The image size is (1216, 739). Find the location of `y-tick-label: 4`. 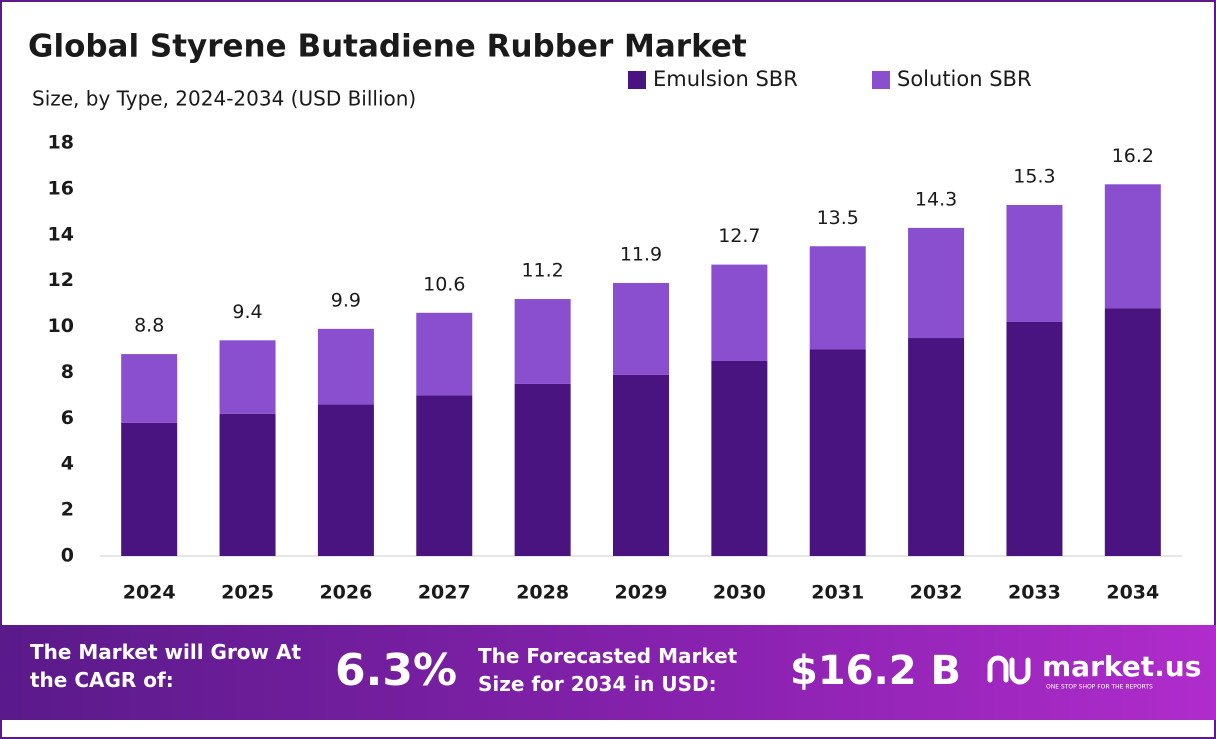

y-tick-label: 4 is located at coordinates (67, 464).